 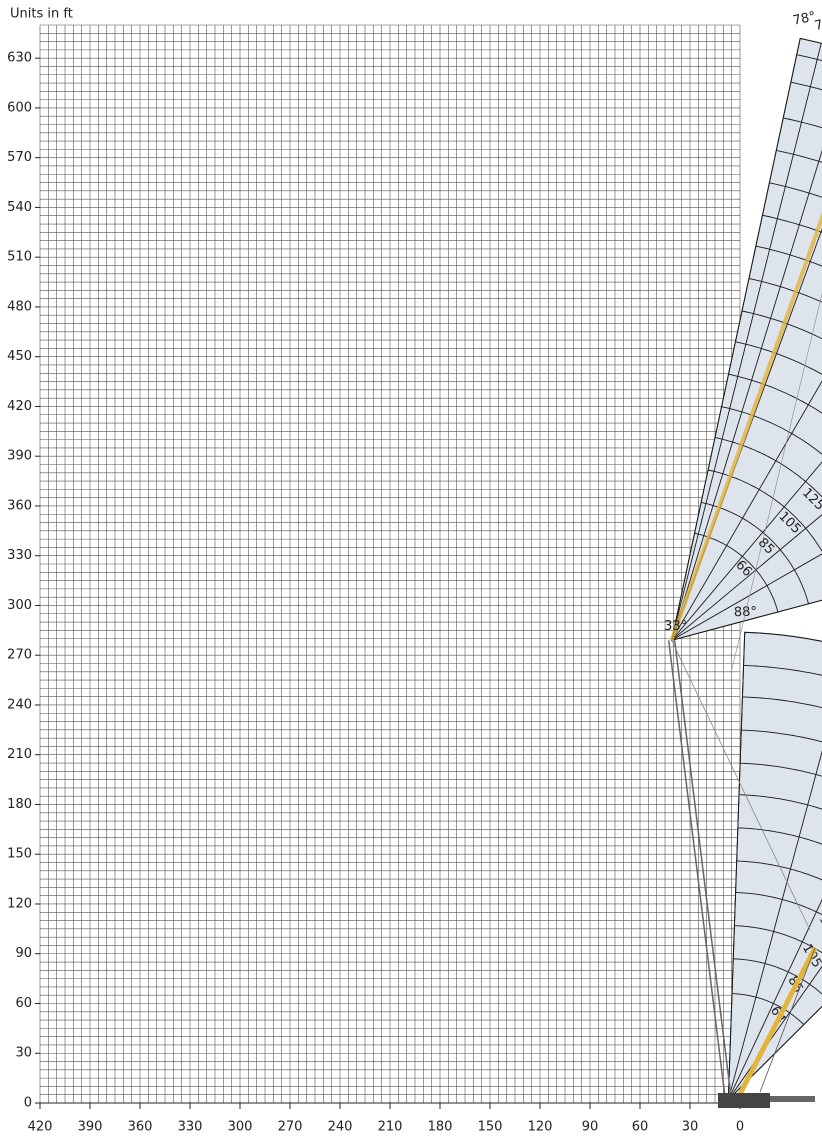 What do you see at coordinates (23, 953) in the screenshot?
I see `y-tick-label: 90` at bounding box center [23, 953].